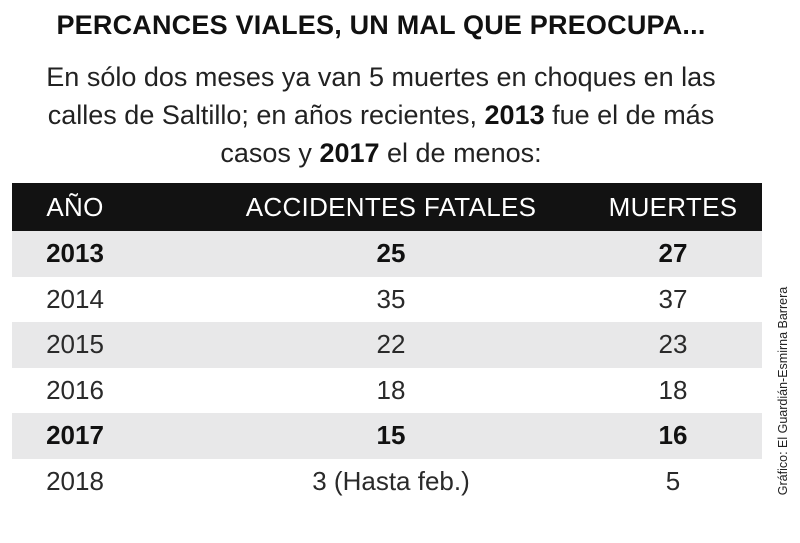 The image size is (800, 543). I want to click on subtitle-text: casos y, so click(270, 153).